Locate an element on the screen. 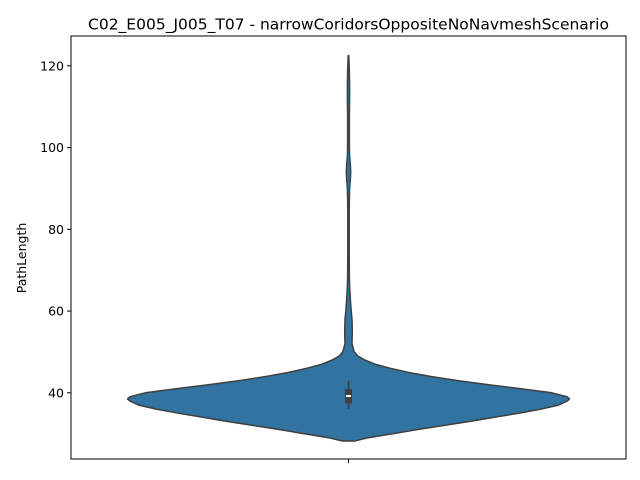 The width and height of the screenshot is (640, 480). y-axis: 40 60 80 100 120 is located at coordinates (55, 229).